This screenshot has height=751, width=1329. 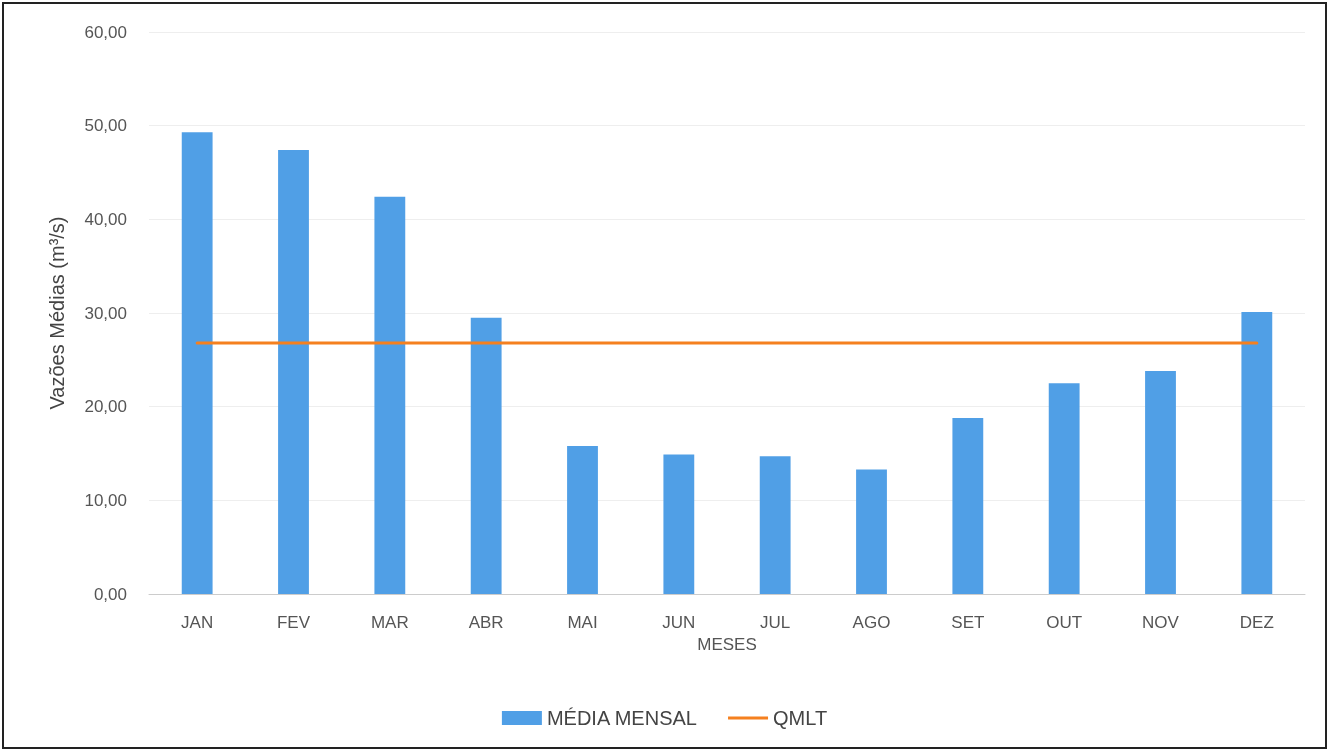 I want to click on x-tick-label: JAN, so click(x=197, y=622).